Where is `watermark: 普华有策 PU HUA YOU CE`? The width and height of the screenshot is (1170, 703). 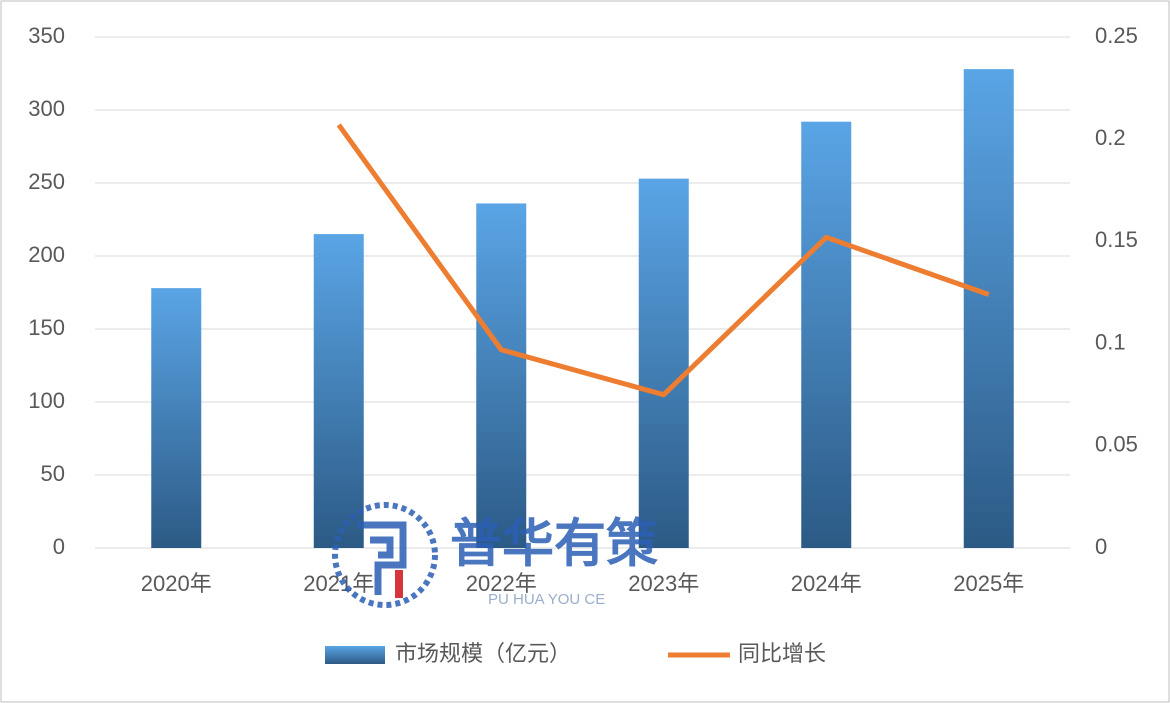 watermark: 普华有策 PU HUA YOU CE is located at coordinates (495, 555).